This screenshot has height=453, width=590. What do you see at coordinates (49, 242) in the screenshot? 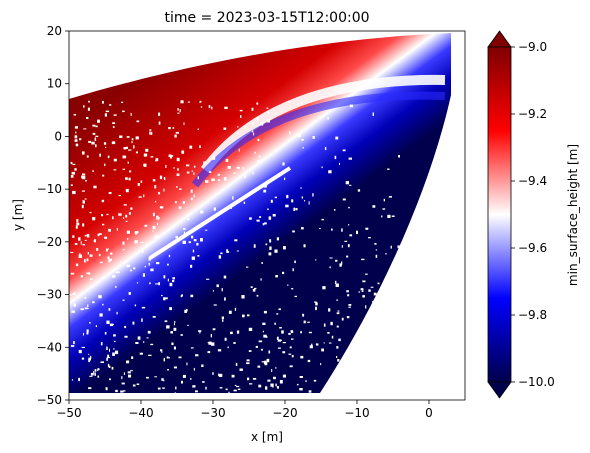
I see `y-tick-label: −20` at bounding box center [49, 242].